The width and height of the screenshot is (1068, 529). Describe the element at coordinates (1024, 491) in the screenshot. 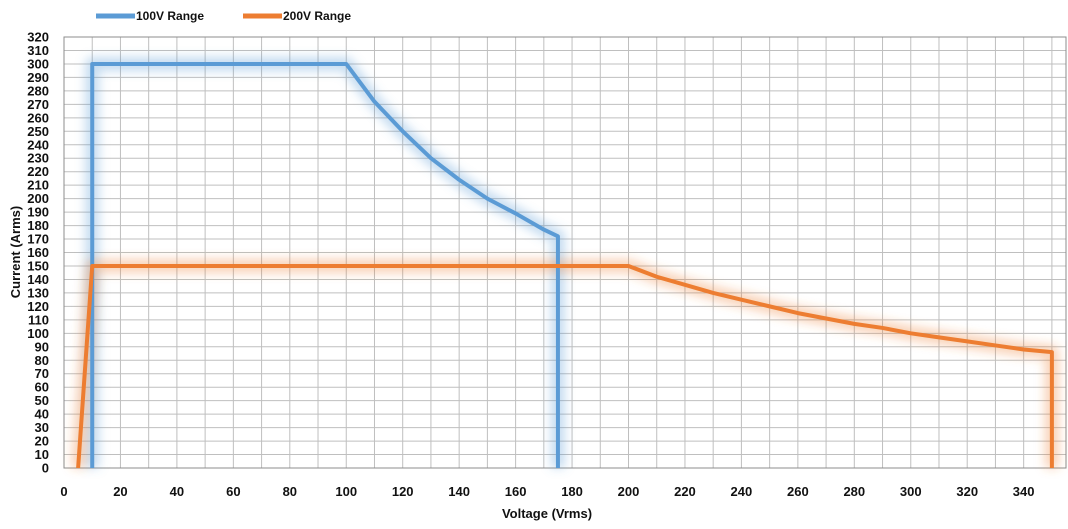

I see `x-tick-label: 340` at that location.